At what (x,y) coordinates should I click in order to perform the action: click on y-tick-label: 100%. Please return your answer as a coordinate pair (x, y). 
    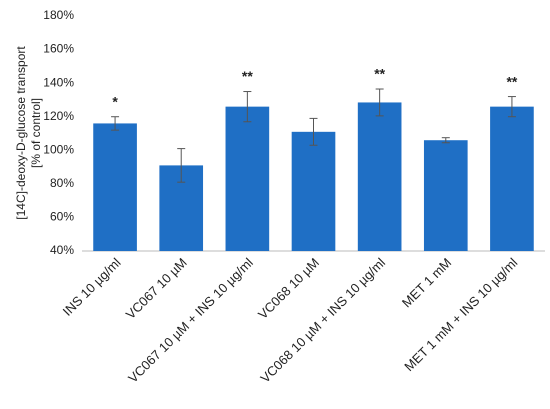
    Looking at the image, I should click on (58, 149).